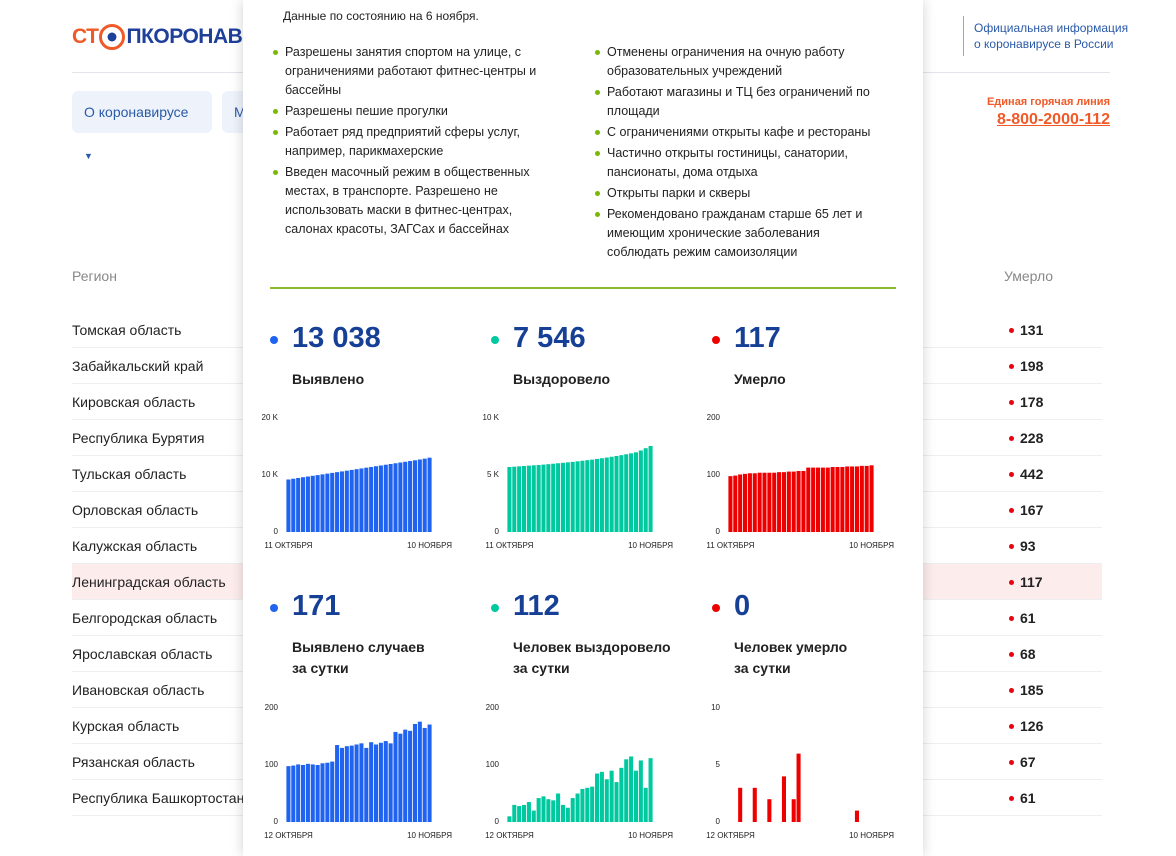 This screenshot has height=856, width=1176. What do you see at coordinates (133, 762) in the screenshot?
I see `region-name: Рязанская область` at bounding box center [133, 762].